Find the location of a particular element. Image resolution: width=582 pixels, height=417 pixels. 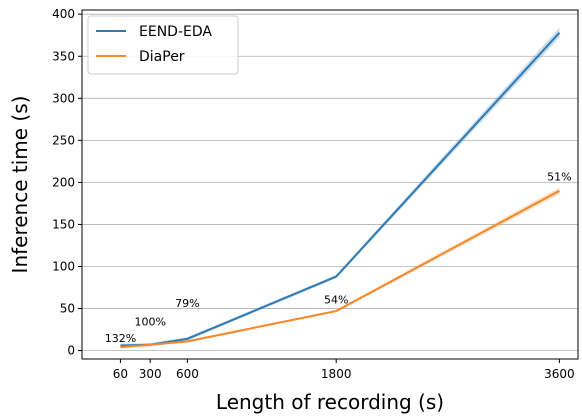

x-tick-label: 60 is located at coordinates (120, 374).